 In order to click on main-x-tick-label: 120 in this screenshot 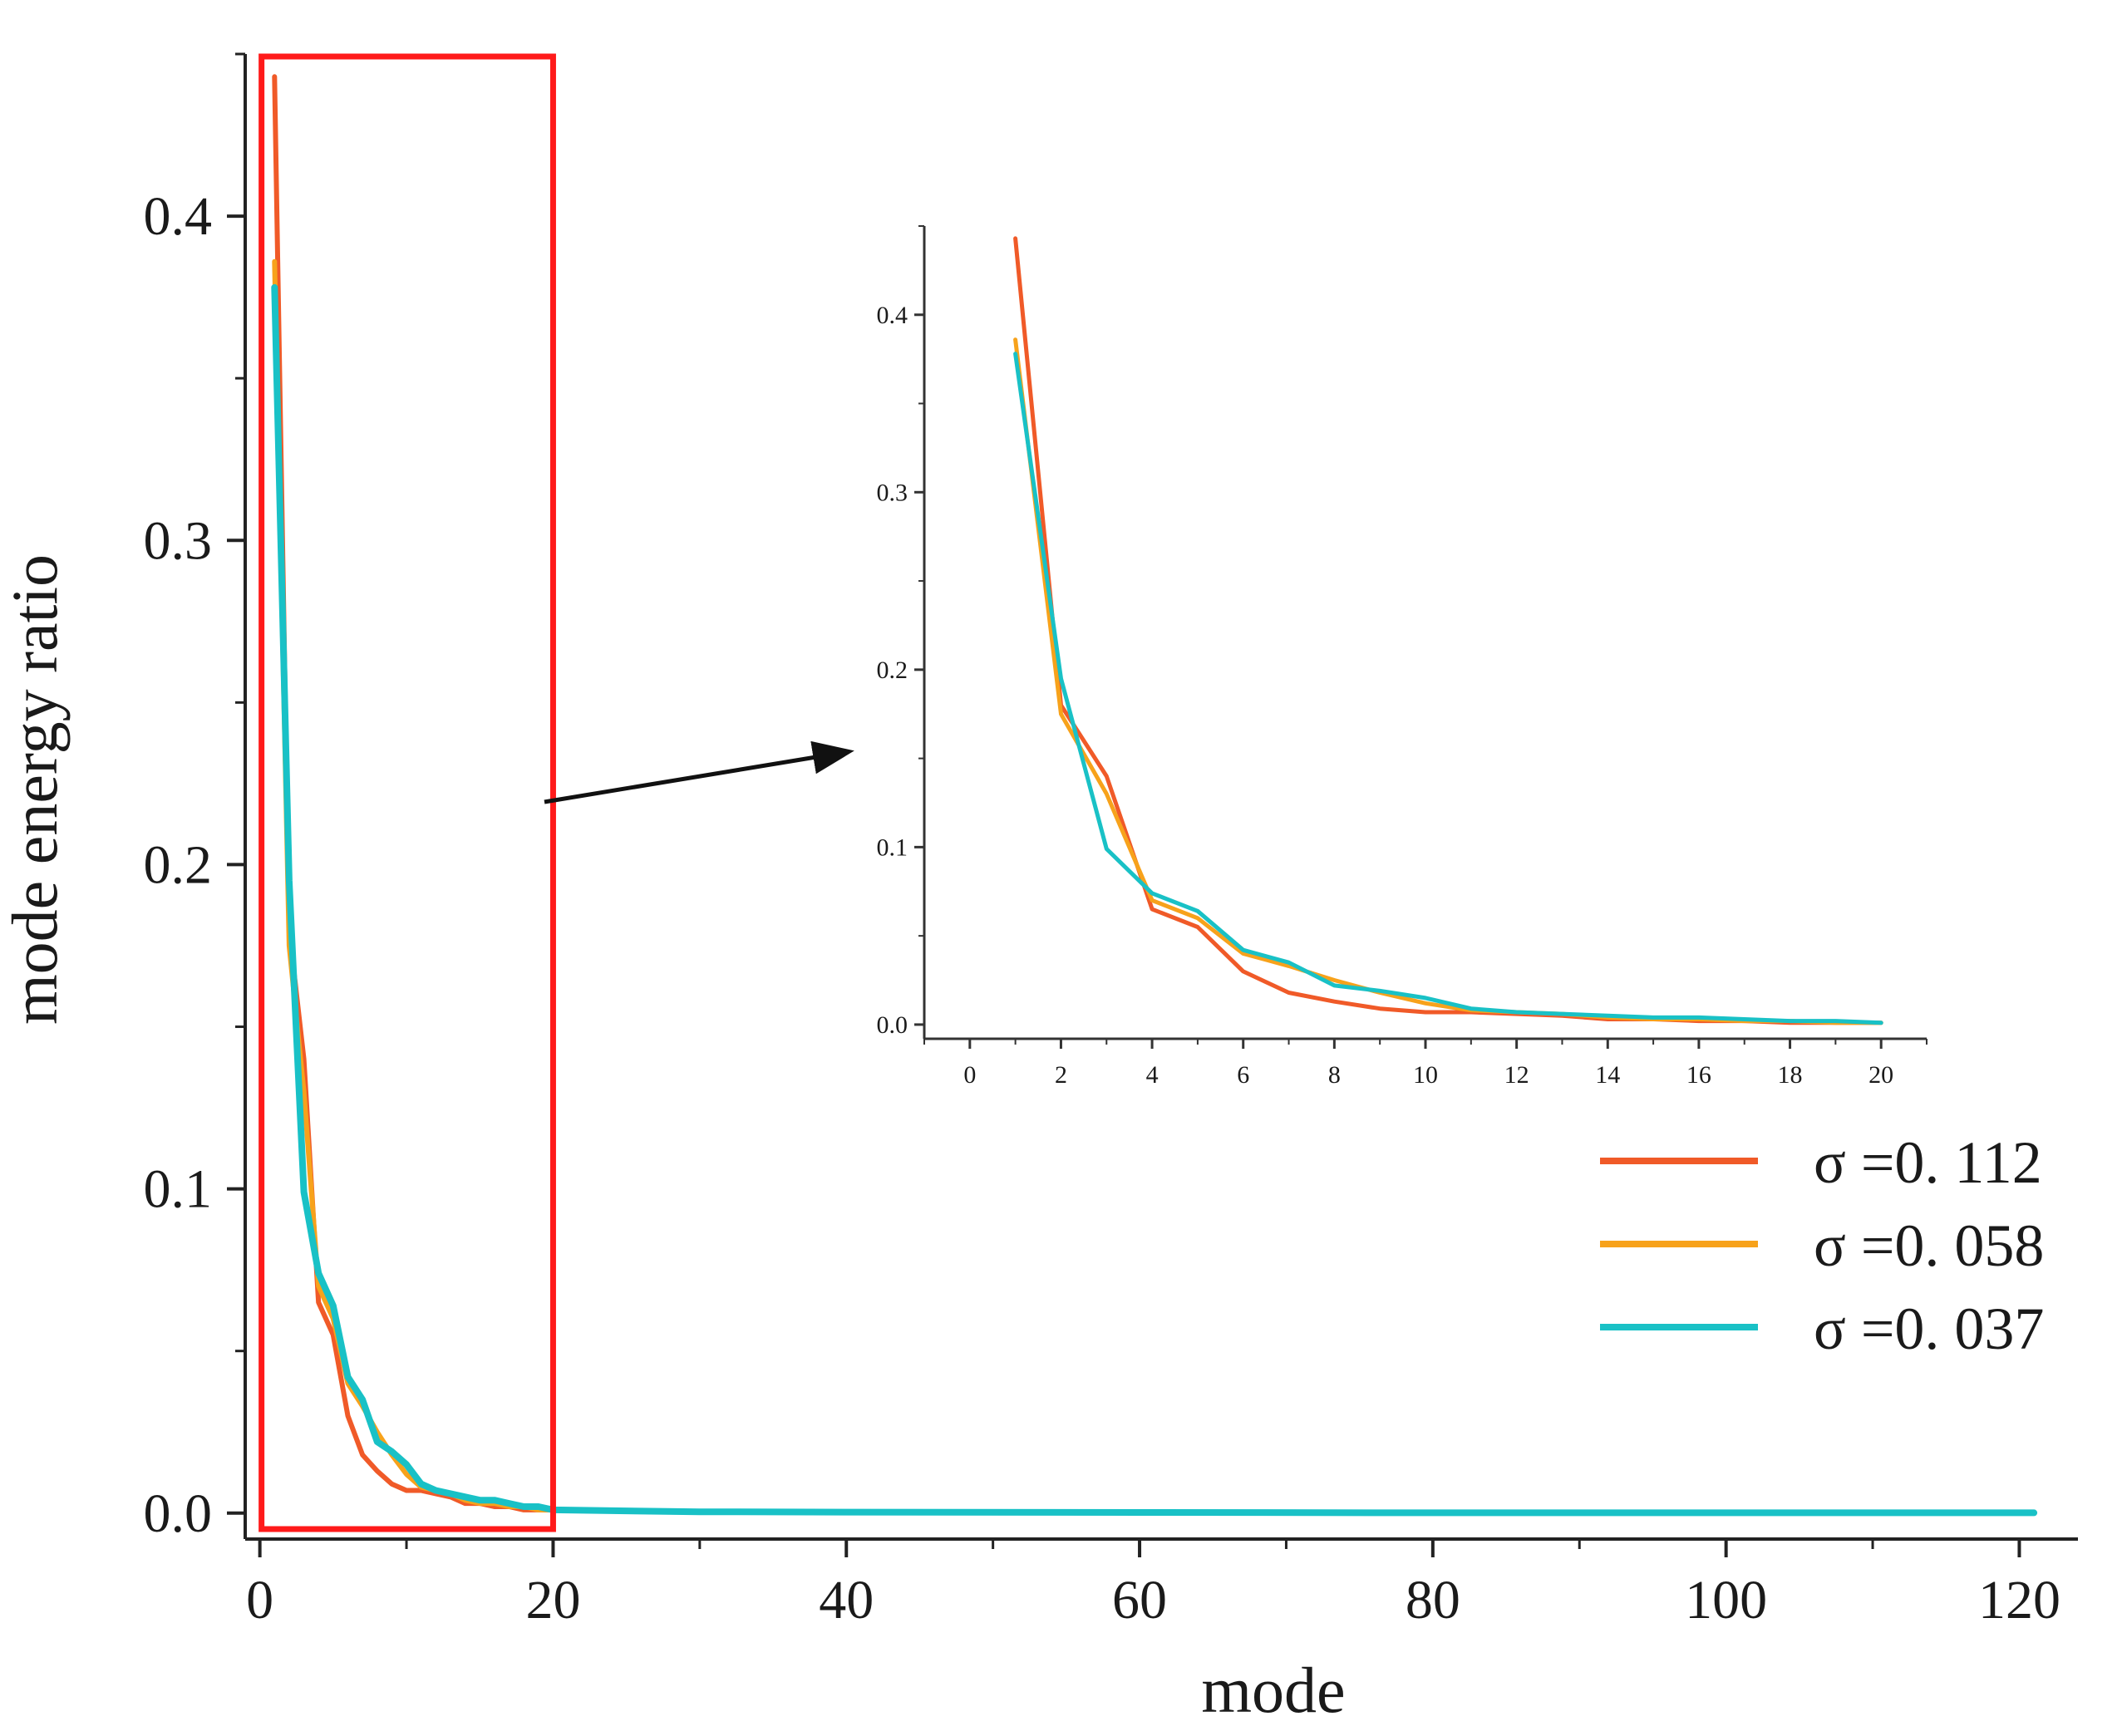, I will do `click(2019, 1600)`.